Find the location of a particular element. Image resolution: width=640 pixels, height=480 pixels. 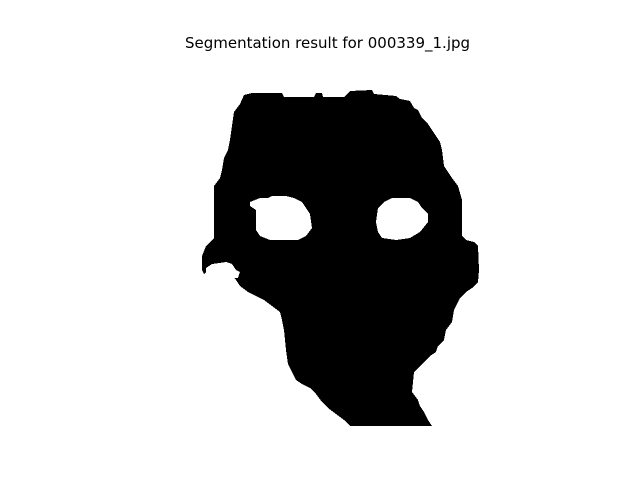

figure-title: Segmentation result for 000339_1.jpg is located at coordinates (327, 43).